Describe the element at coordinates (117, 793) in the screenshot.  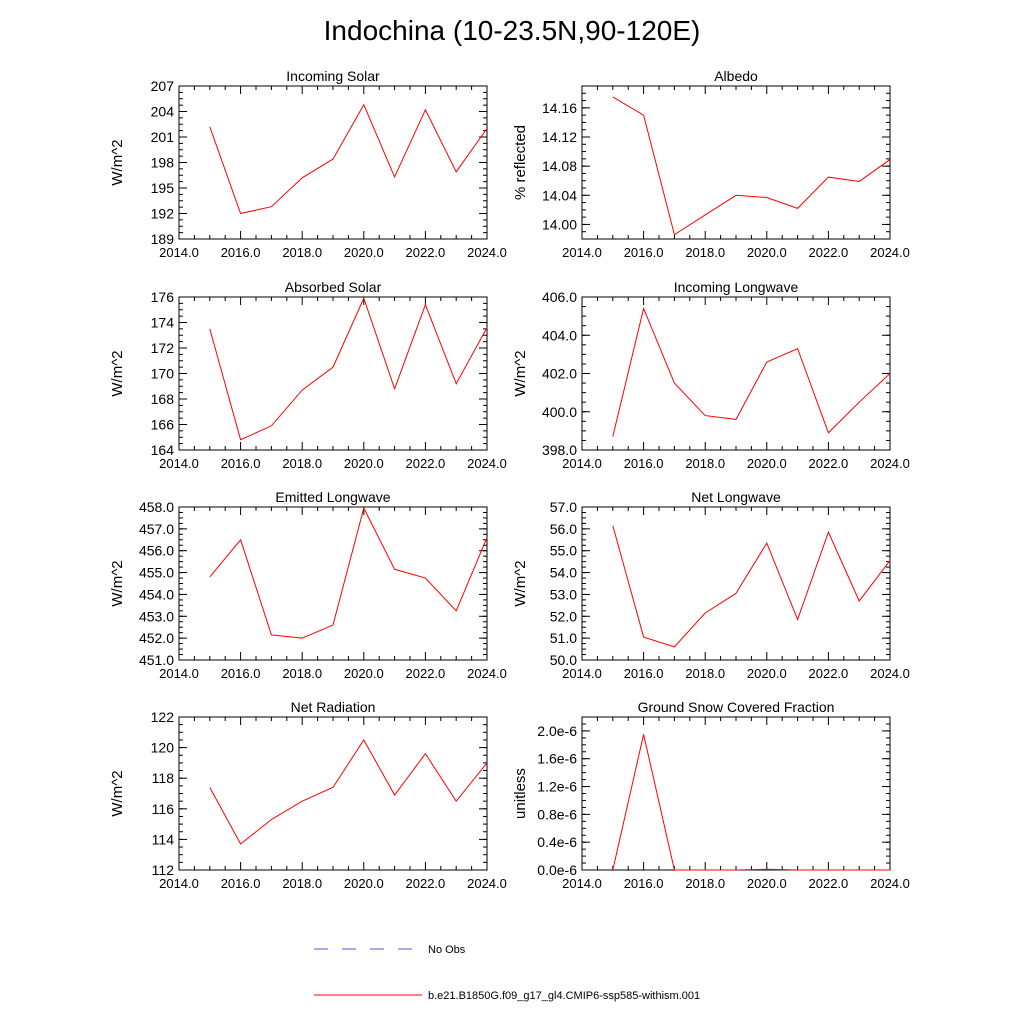
I see `panel-net-radiation-ylabel: W/m^2` at that location.